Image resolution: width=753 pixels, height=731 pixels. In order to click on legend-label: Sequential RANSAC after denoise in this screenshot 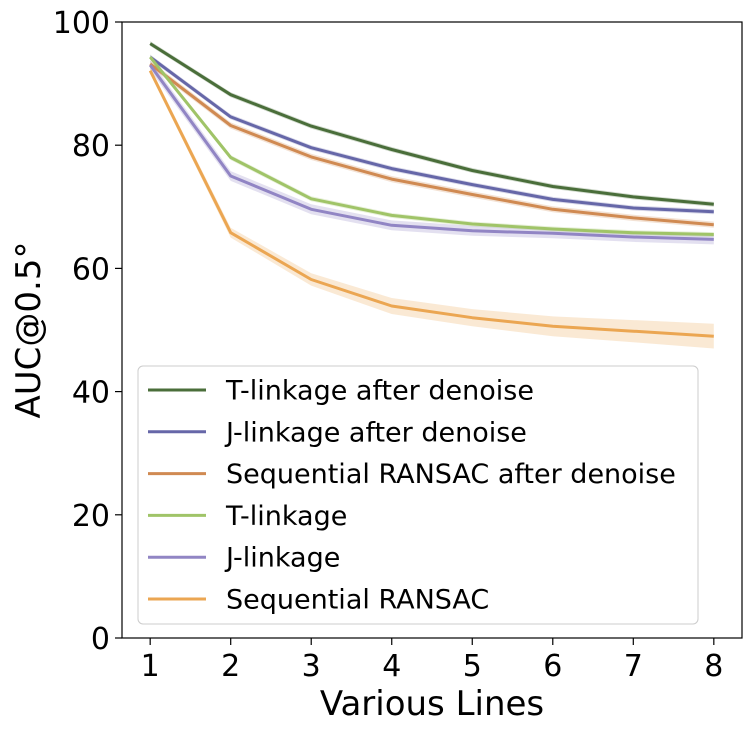, I will do `click(451, 474)`.